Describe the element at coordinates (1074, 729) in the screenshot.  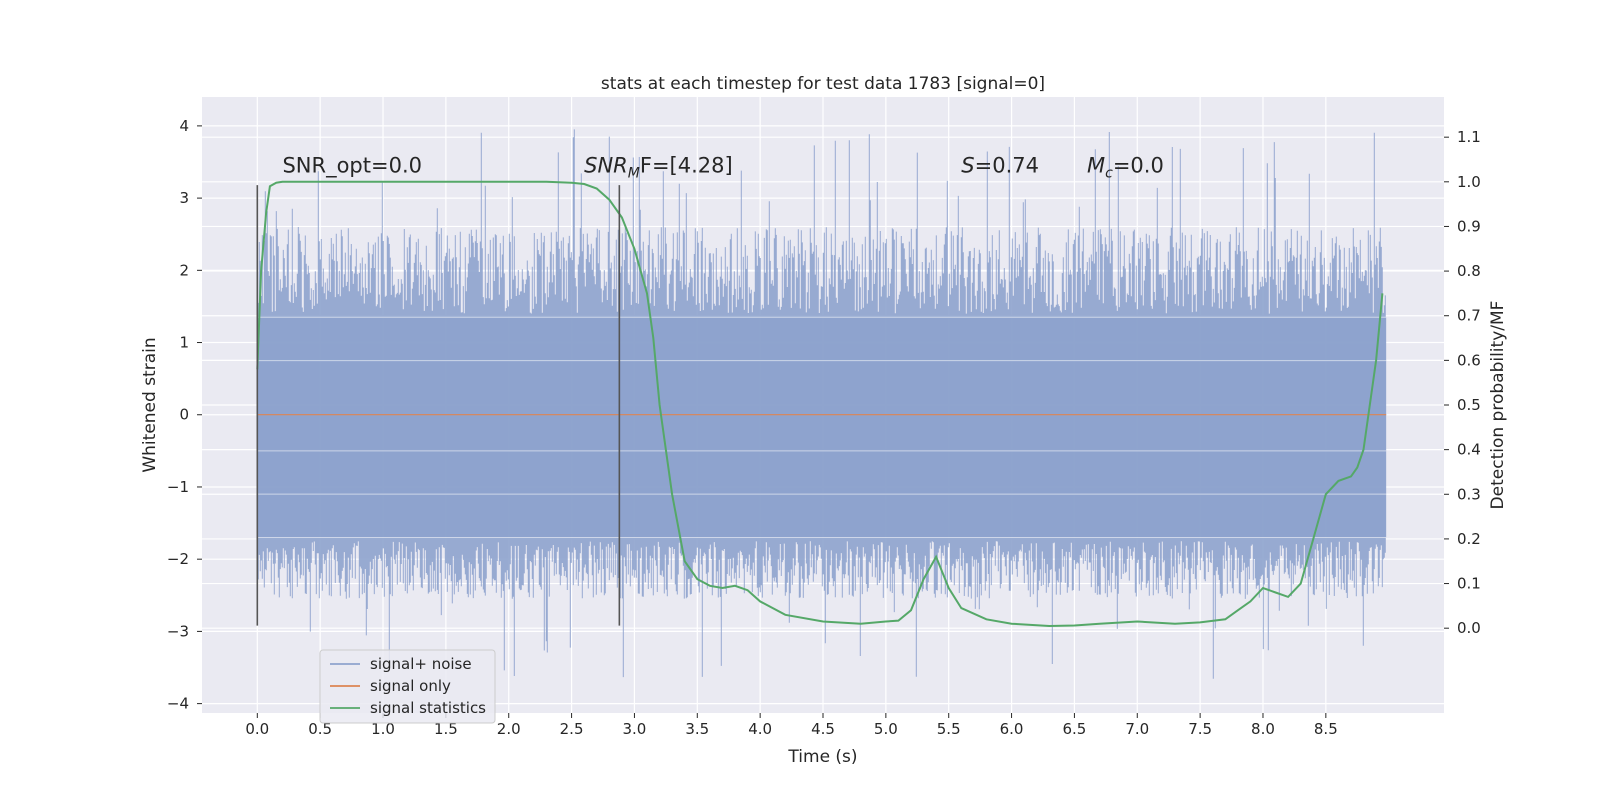
I see `x-tick-label: 6.5` at that location.